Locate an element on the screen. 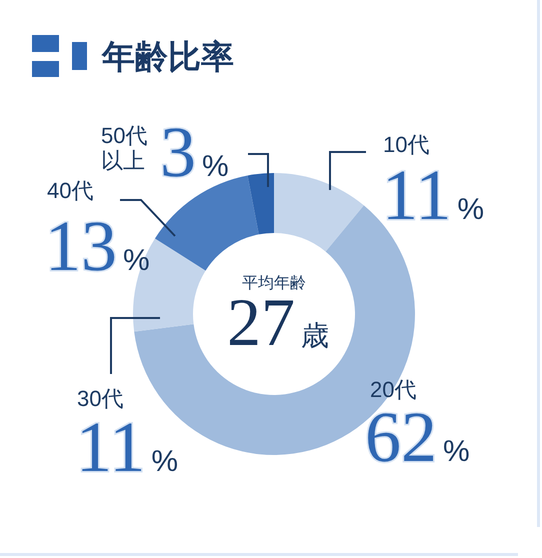 This screenshot has height=558, width=542. title: 年齢比率 is located at coordinates (168, 56).